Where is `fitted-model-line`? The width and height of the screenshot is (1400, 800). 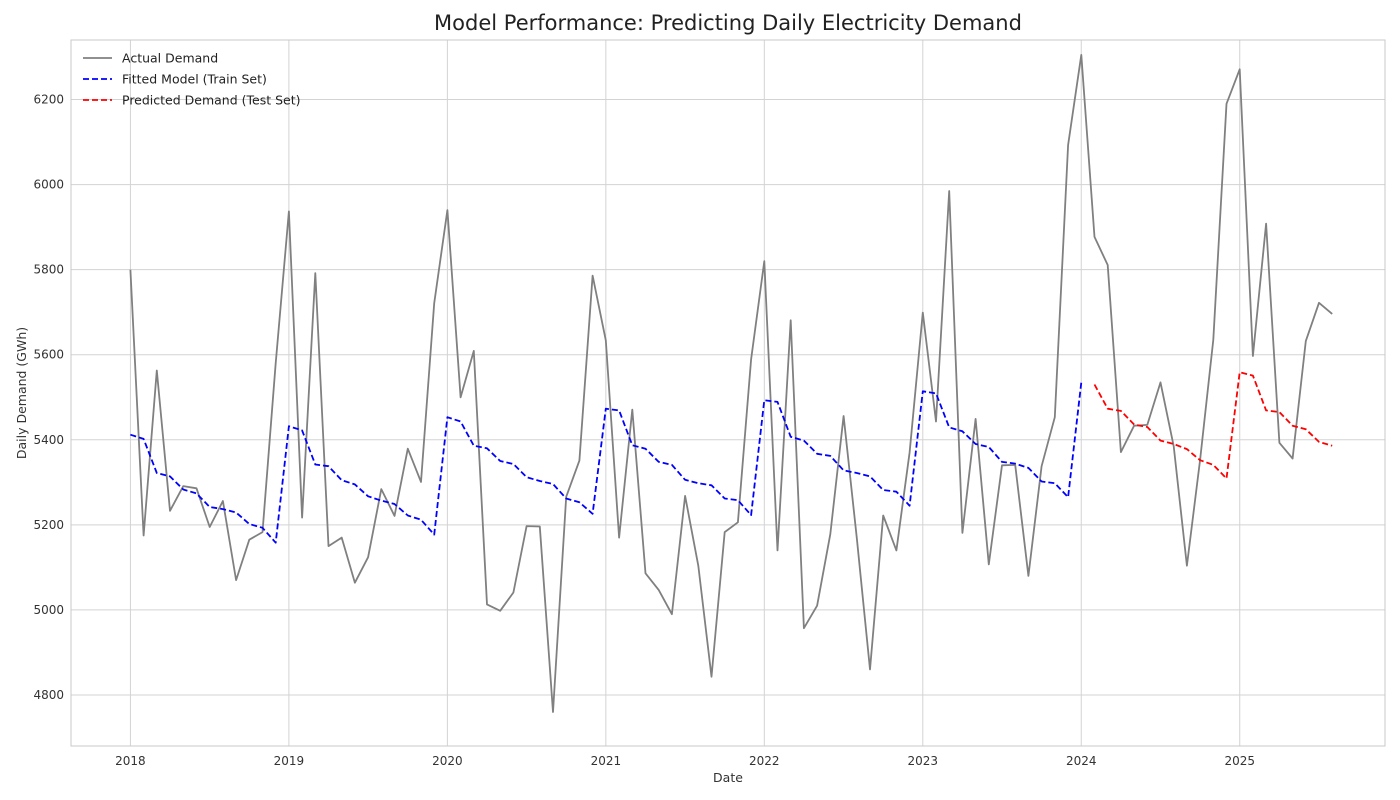
fitted-model-line is located at coordinates (606, 463).